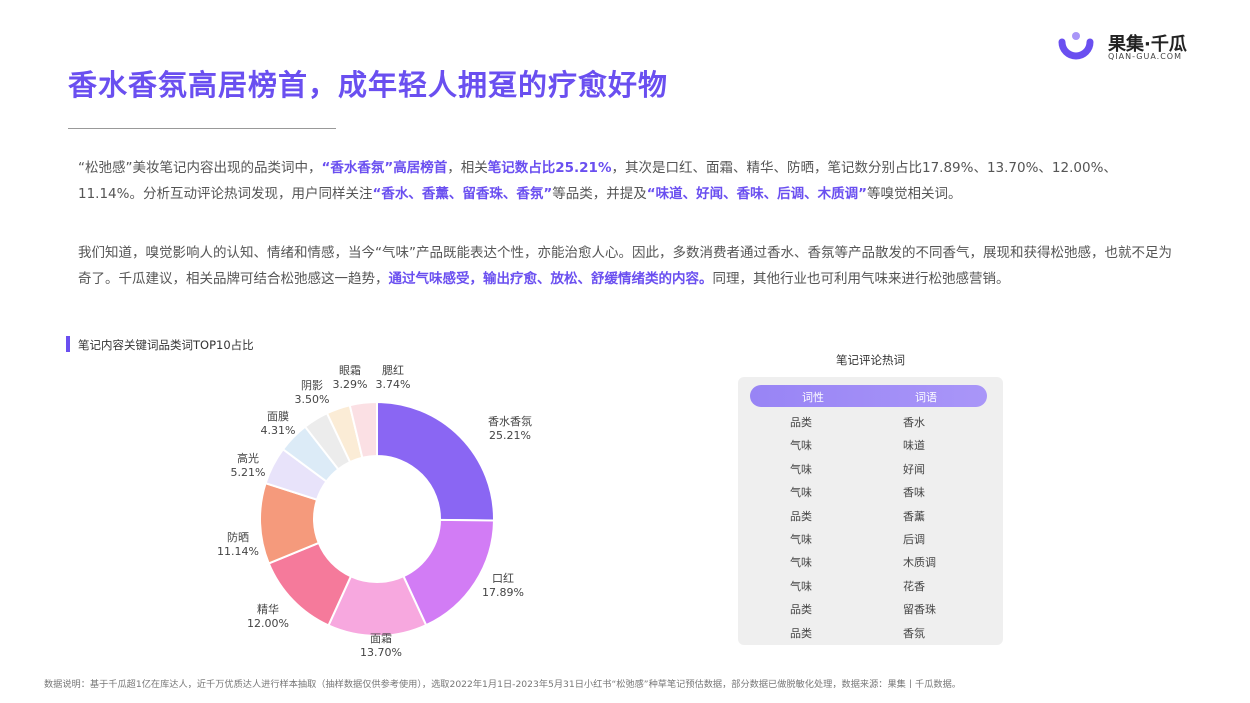 The height and width of the screenshot is (703, 1250). Describe the element at coordinates (278, 430) in the screenshot. I see `slice-value: 4.31%` at that location.